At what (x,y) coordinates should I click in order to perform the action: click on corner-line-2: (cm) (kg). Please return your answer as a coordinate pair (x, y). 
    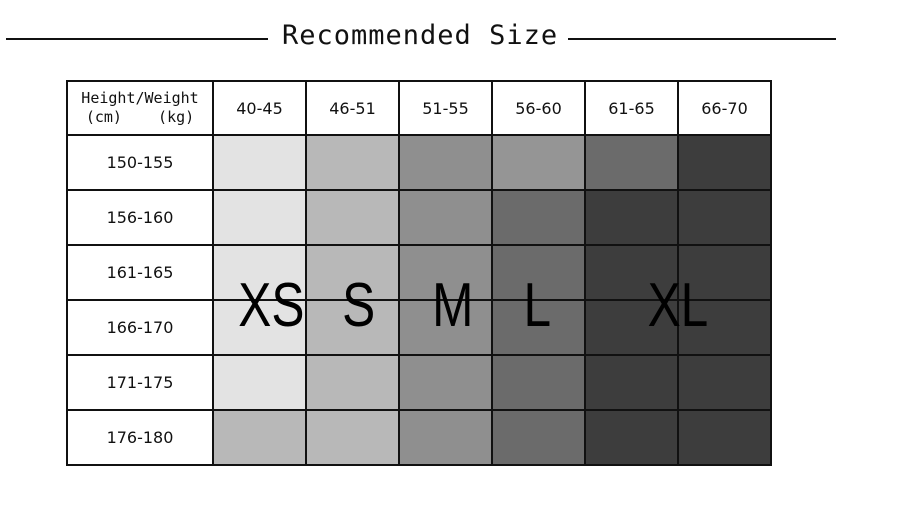
    Looking at the image, I should click on (140, 117).